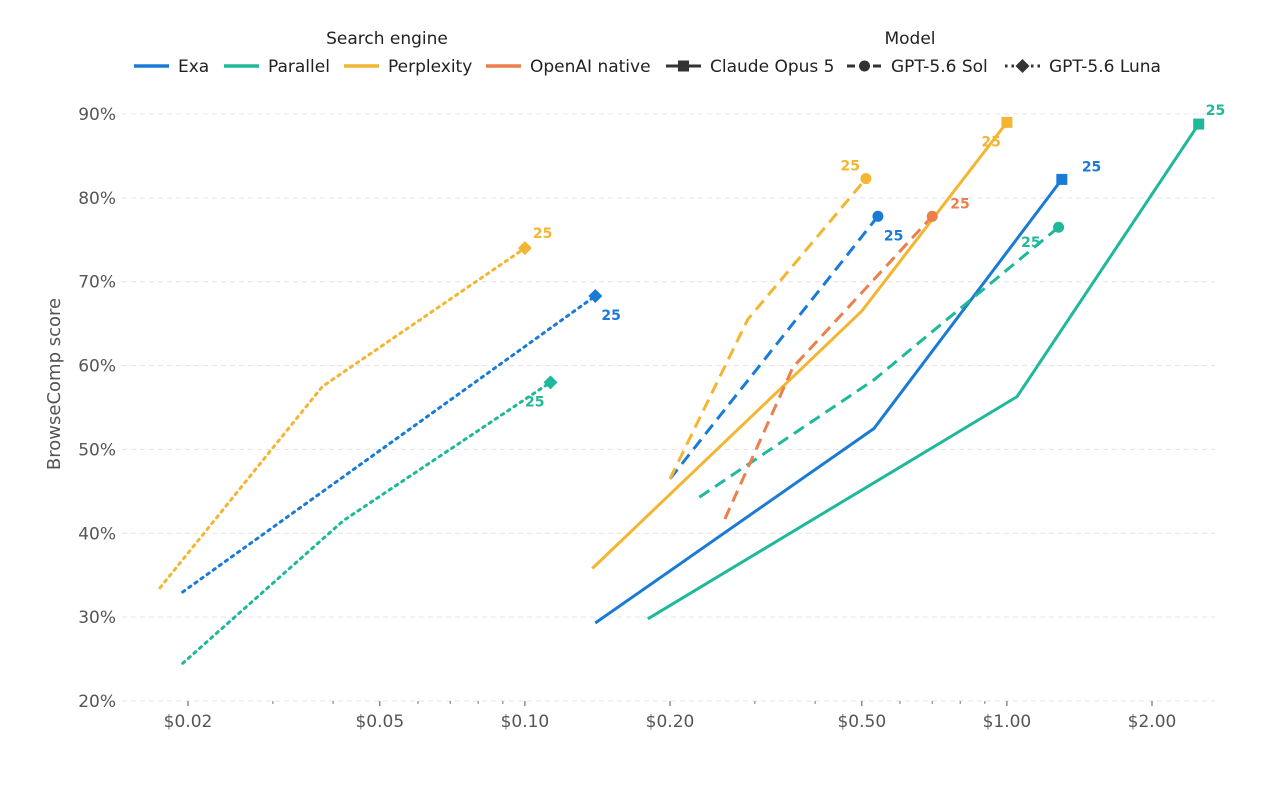  Describe the element at coordinates (670, 722) in the screenshot. I see `x-tick-label: $0.20` at that location.